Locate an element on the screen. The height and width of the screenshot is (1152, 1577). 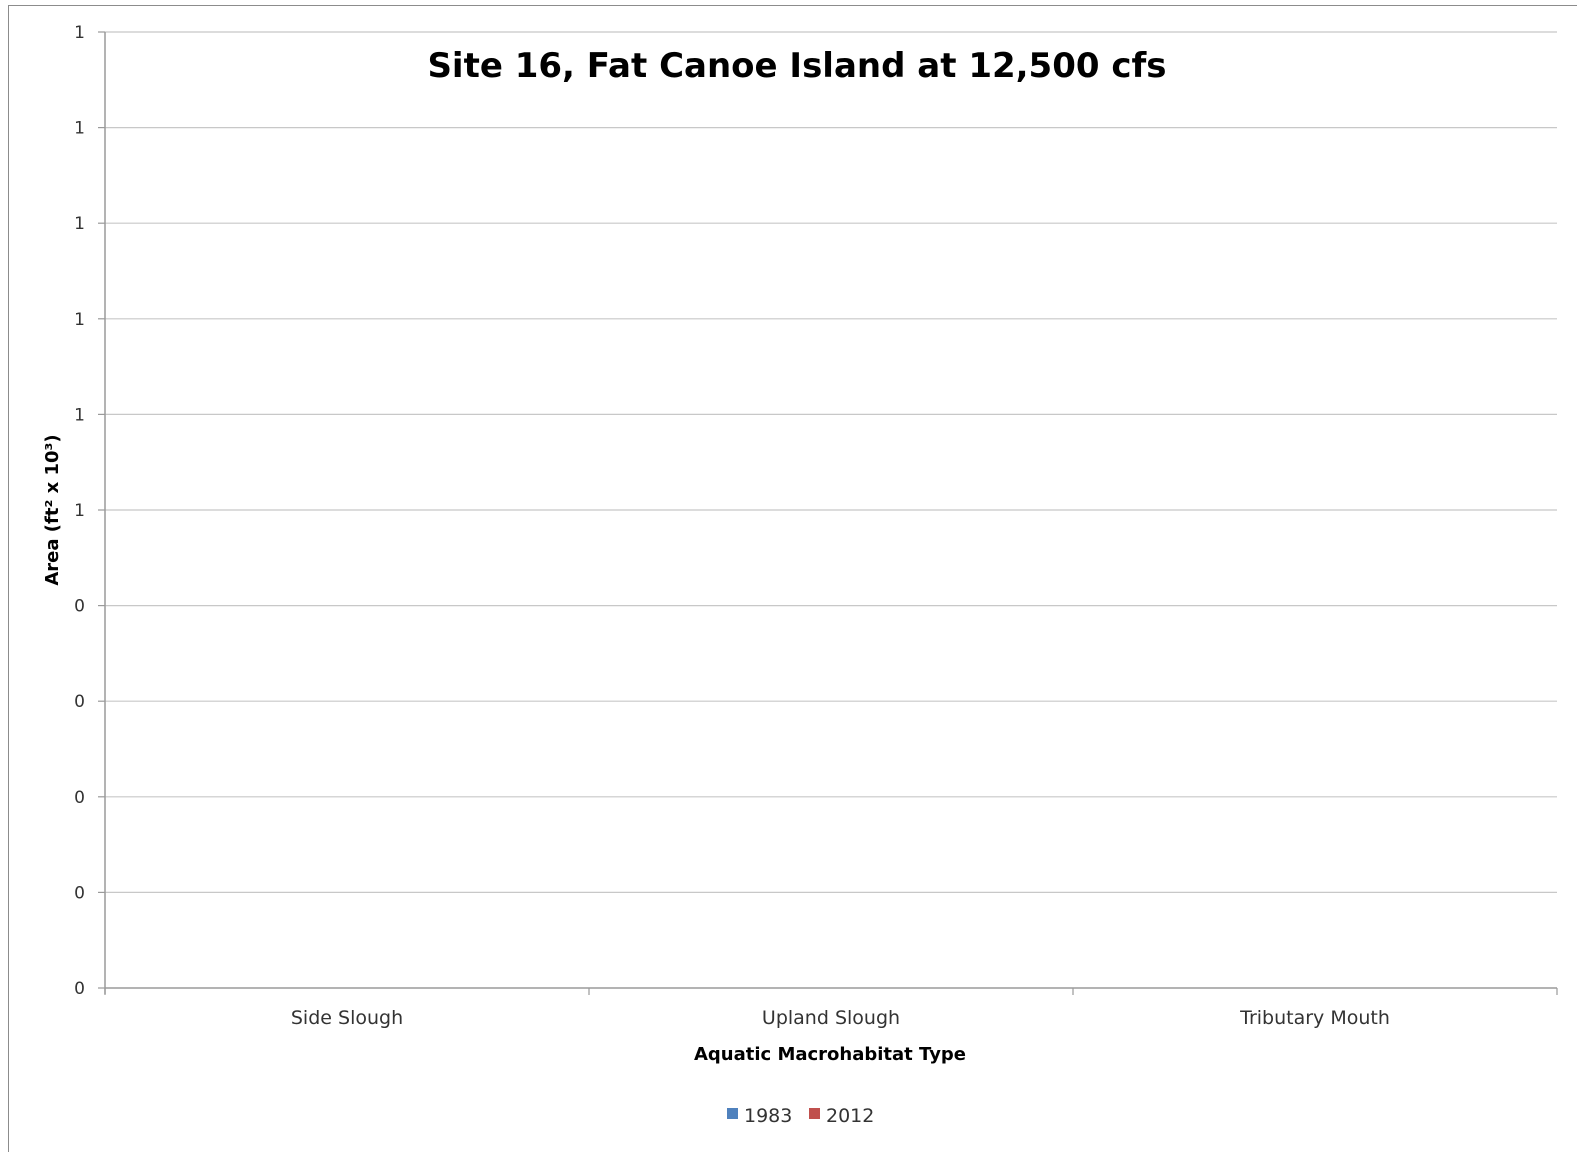
y-axis-title: Area (ft² x 10³) is located at coordinates (52, 509).